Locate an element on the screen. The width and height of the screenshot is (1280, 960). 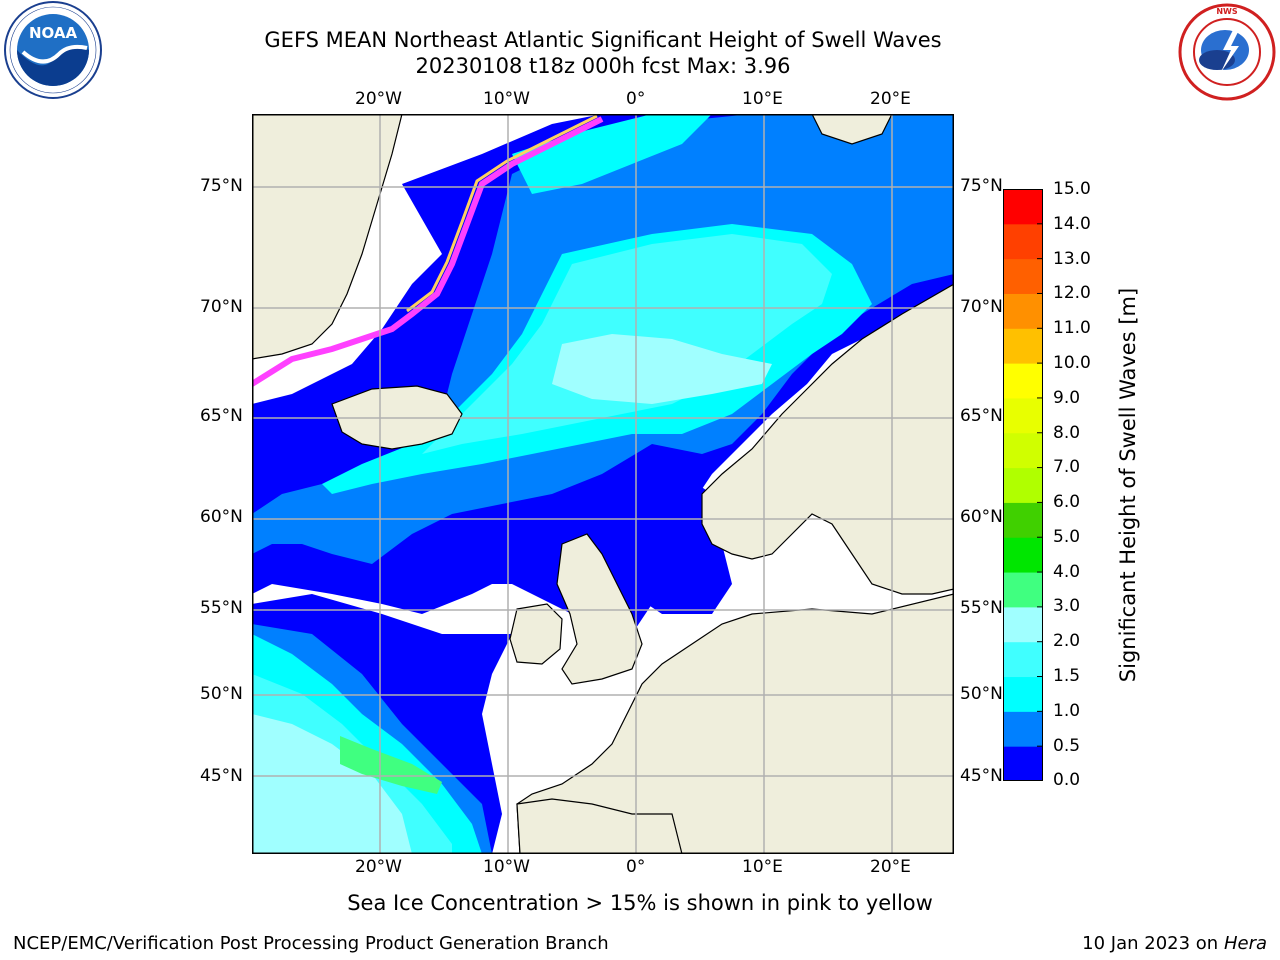
footer-date: 10 Jan 2023 on Hera is located at coordinates (1174, 943).